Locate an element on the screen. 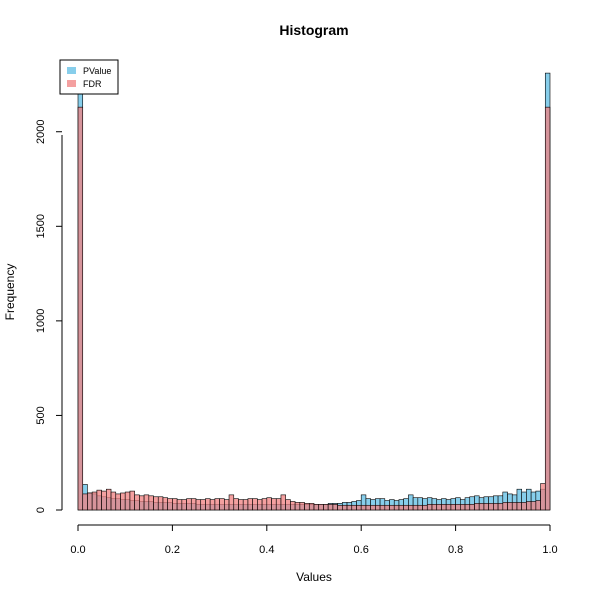  y-axis-label: Frequency is located at coordinates (10, 292).